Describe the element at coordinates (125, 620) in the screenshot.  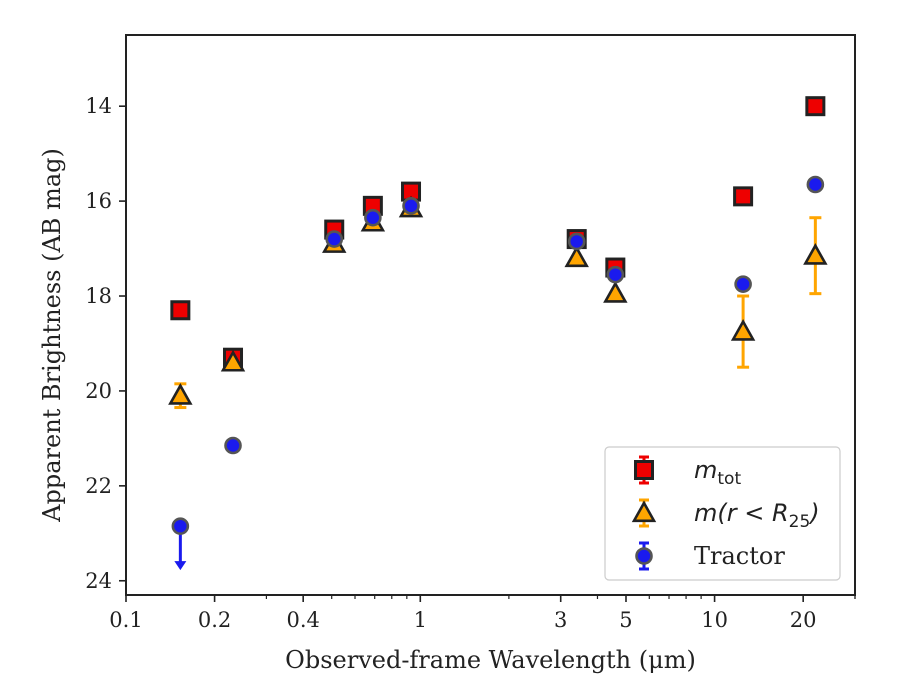
I see `x-tick-label: 0.1` at that location.